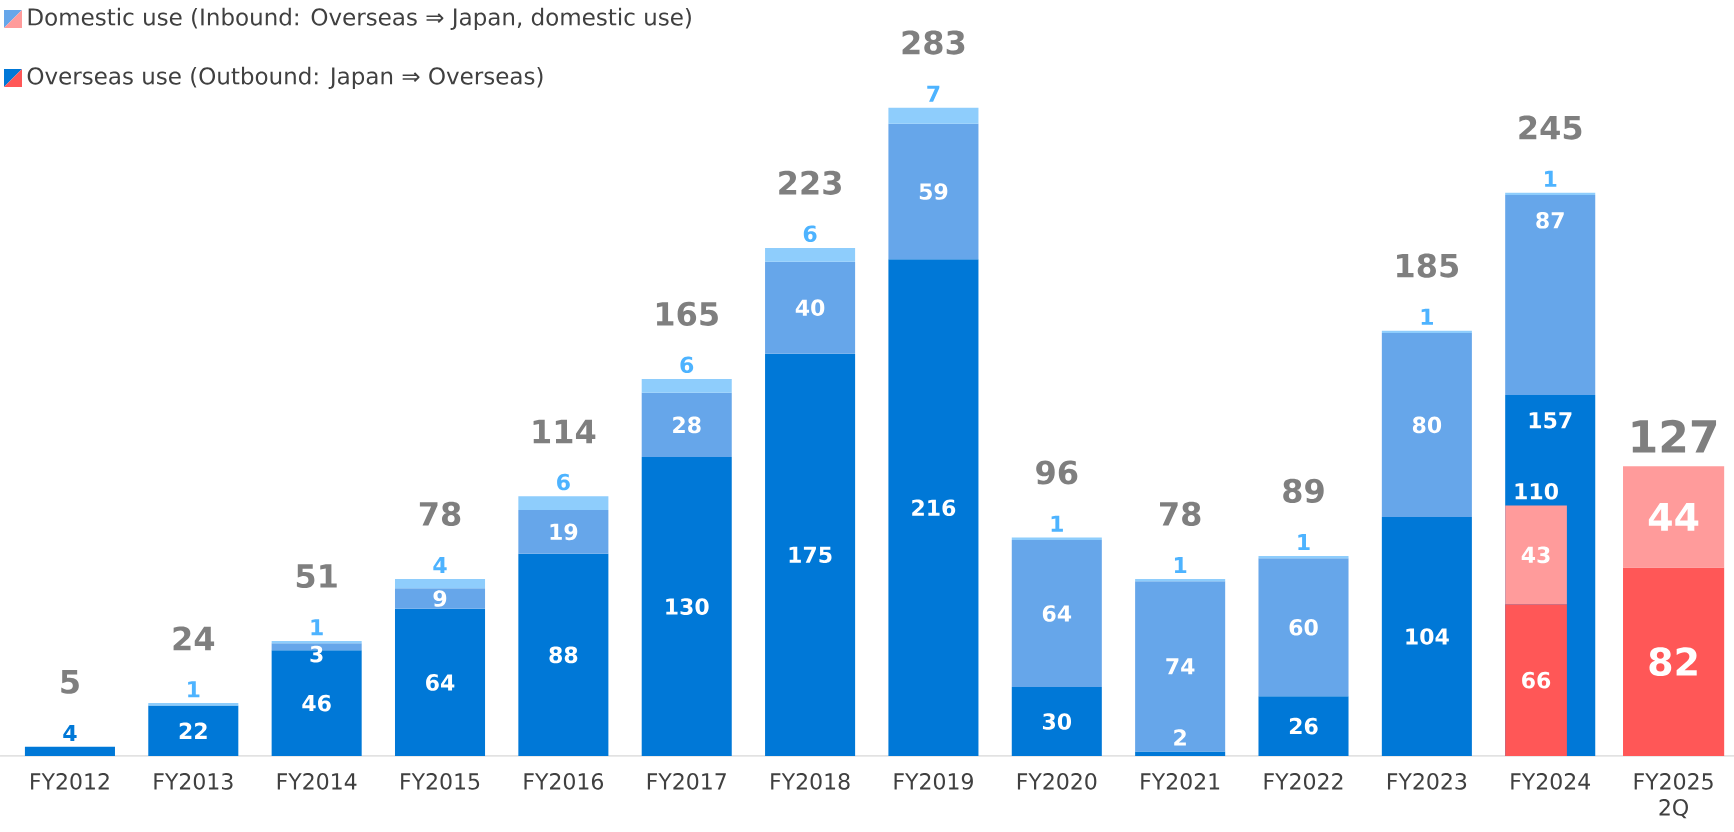  What do you see at coordinates (1550, 127) in the screenshot?
I see `total-label: 245` at bounding box center [1550, 127].